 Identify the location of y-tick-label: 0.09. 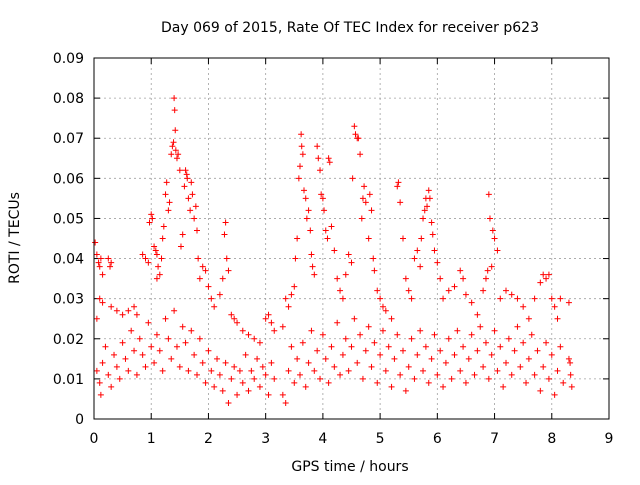
(68, 59).